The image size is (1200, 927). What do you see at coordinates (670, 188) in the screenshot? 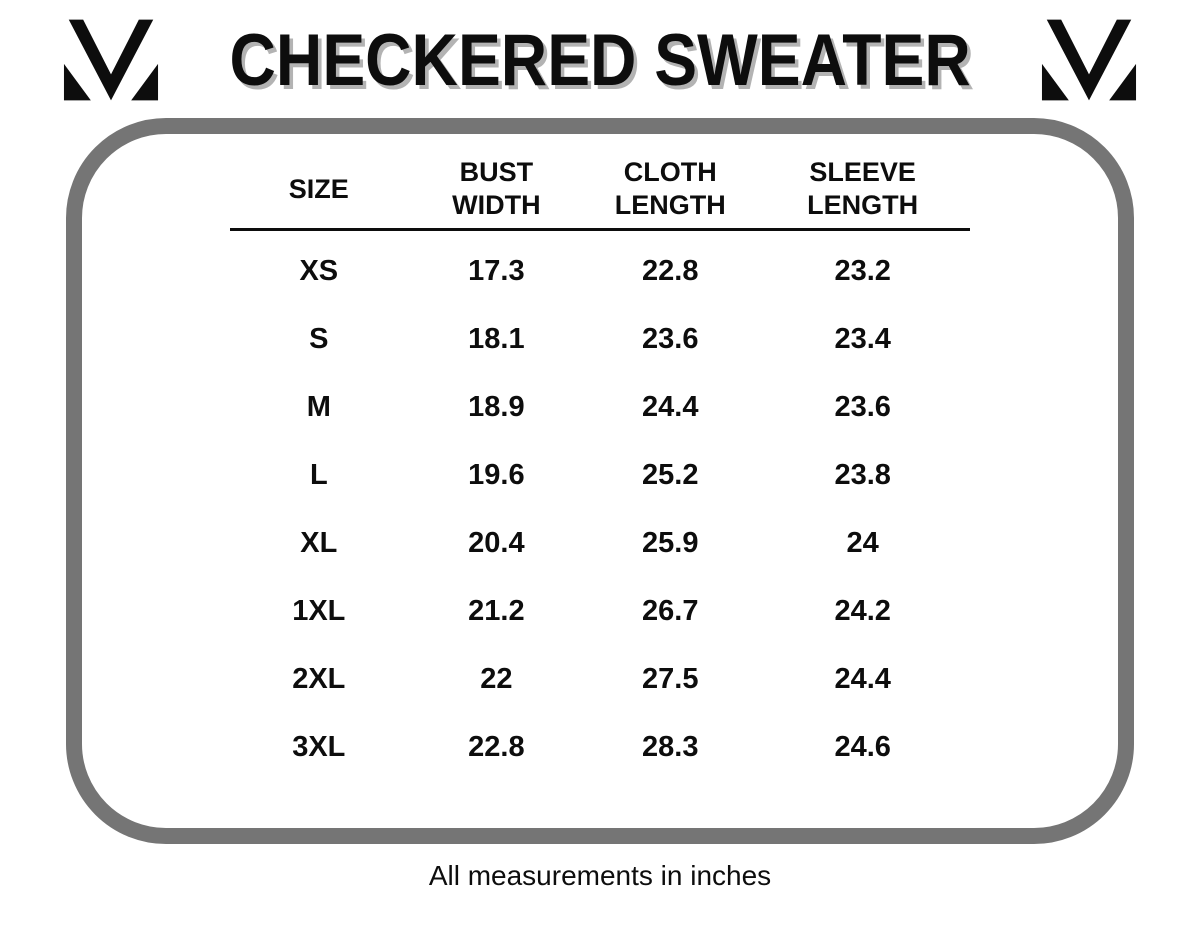
I see `column-header-cloth-length: CLOTH LENGTH` at bounding box center [670, 188].